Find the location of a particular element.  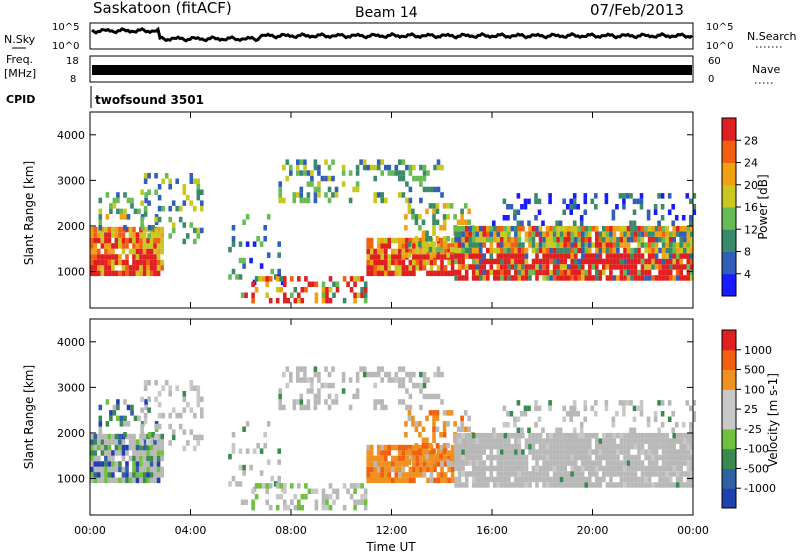

power-ytick-label-1: 2000 is located at coordinates (71, 226).